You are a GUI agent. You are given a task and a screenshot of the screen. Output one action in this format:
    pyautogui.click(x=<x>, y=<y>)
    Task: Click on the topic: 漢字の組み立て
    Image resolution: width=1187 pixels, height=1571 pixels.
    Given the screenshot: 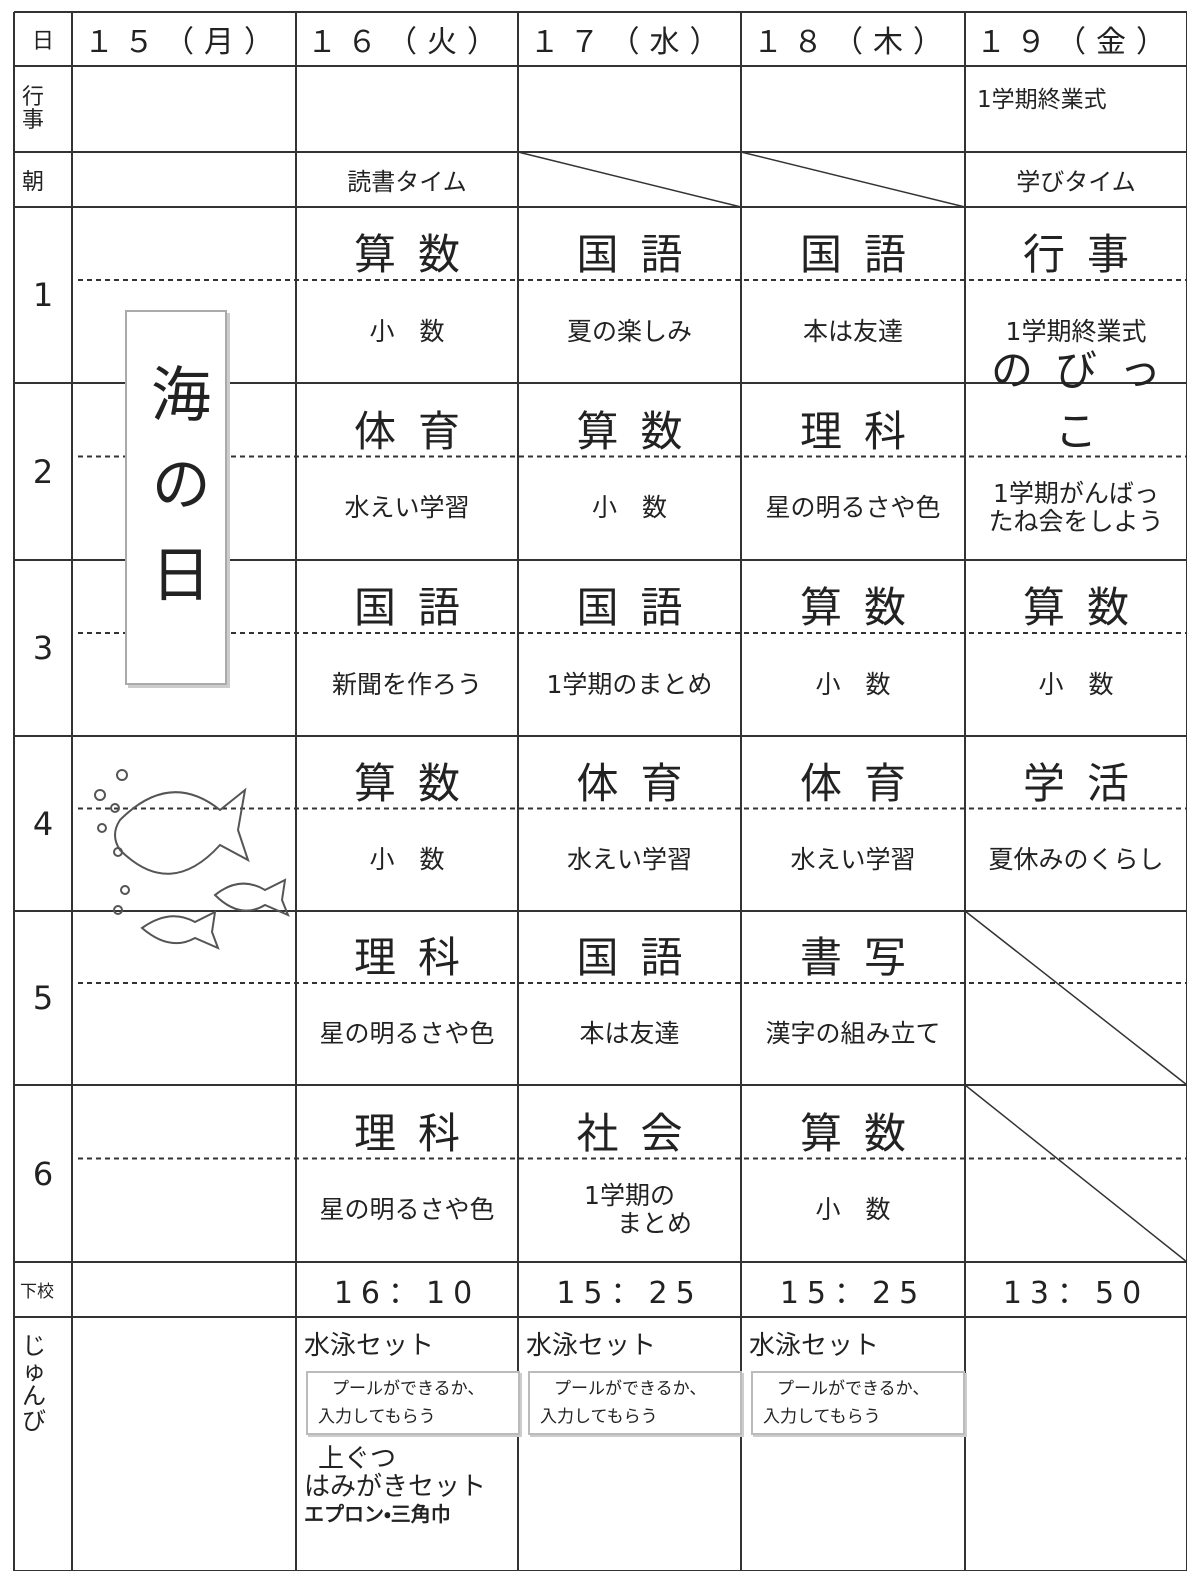 What is the action you would take?
    pyautogui.click(x=853, y=1034)
    